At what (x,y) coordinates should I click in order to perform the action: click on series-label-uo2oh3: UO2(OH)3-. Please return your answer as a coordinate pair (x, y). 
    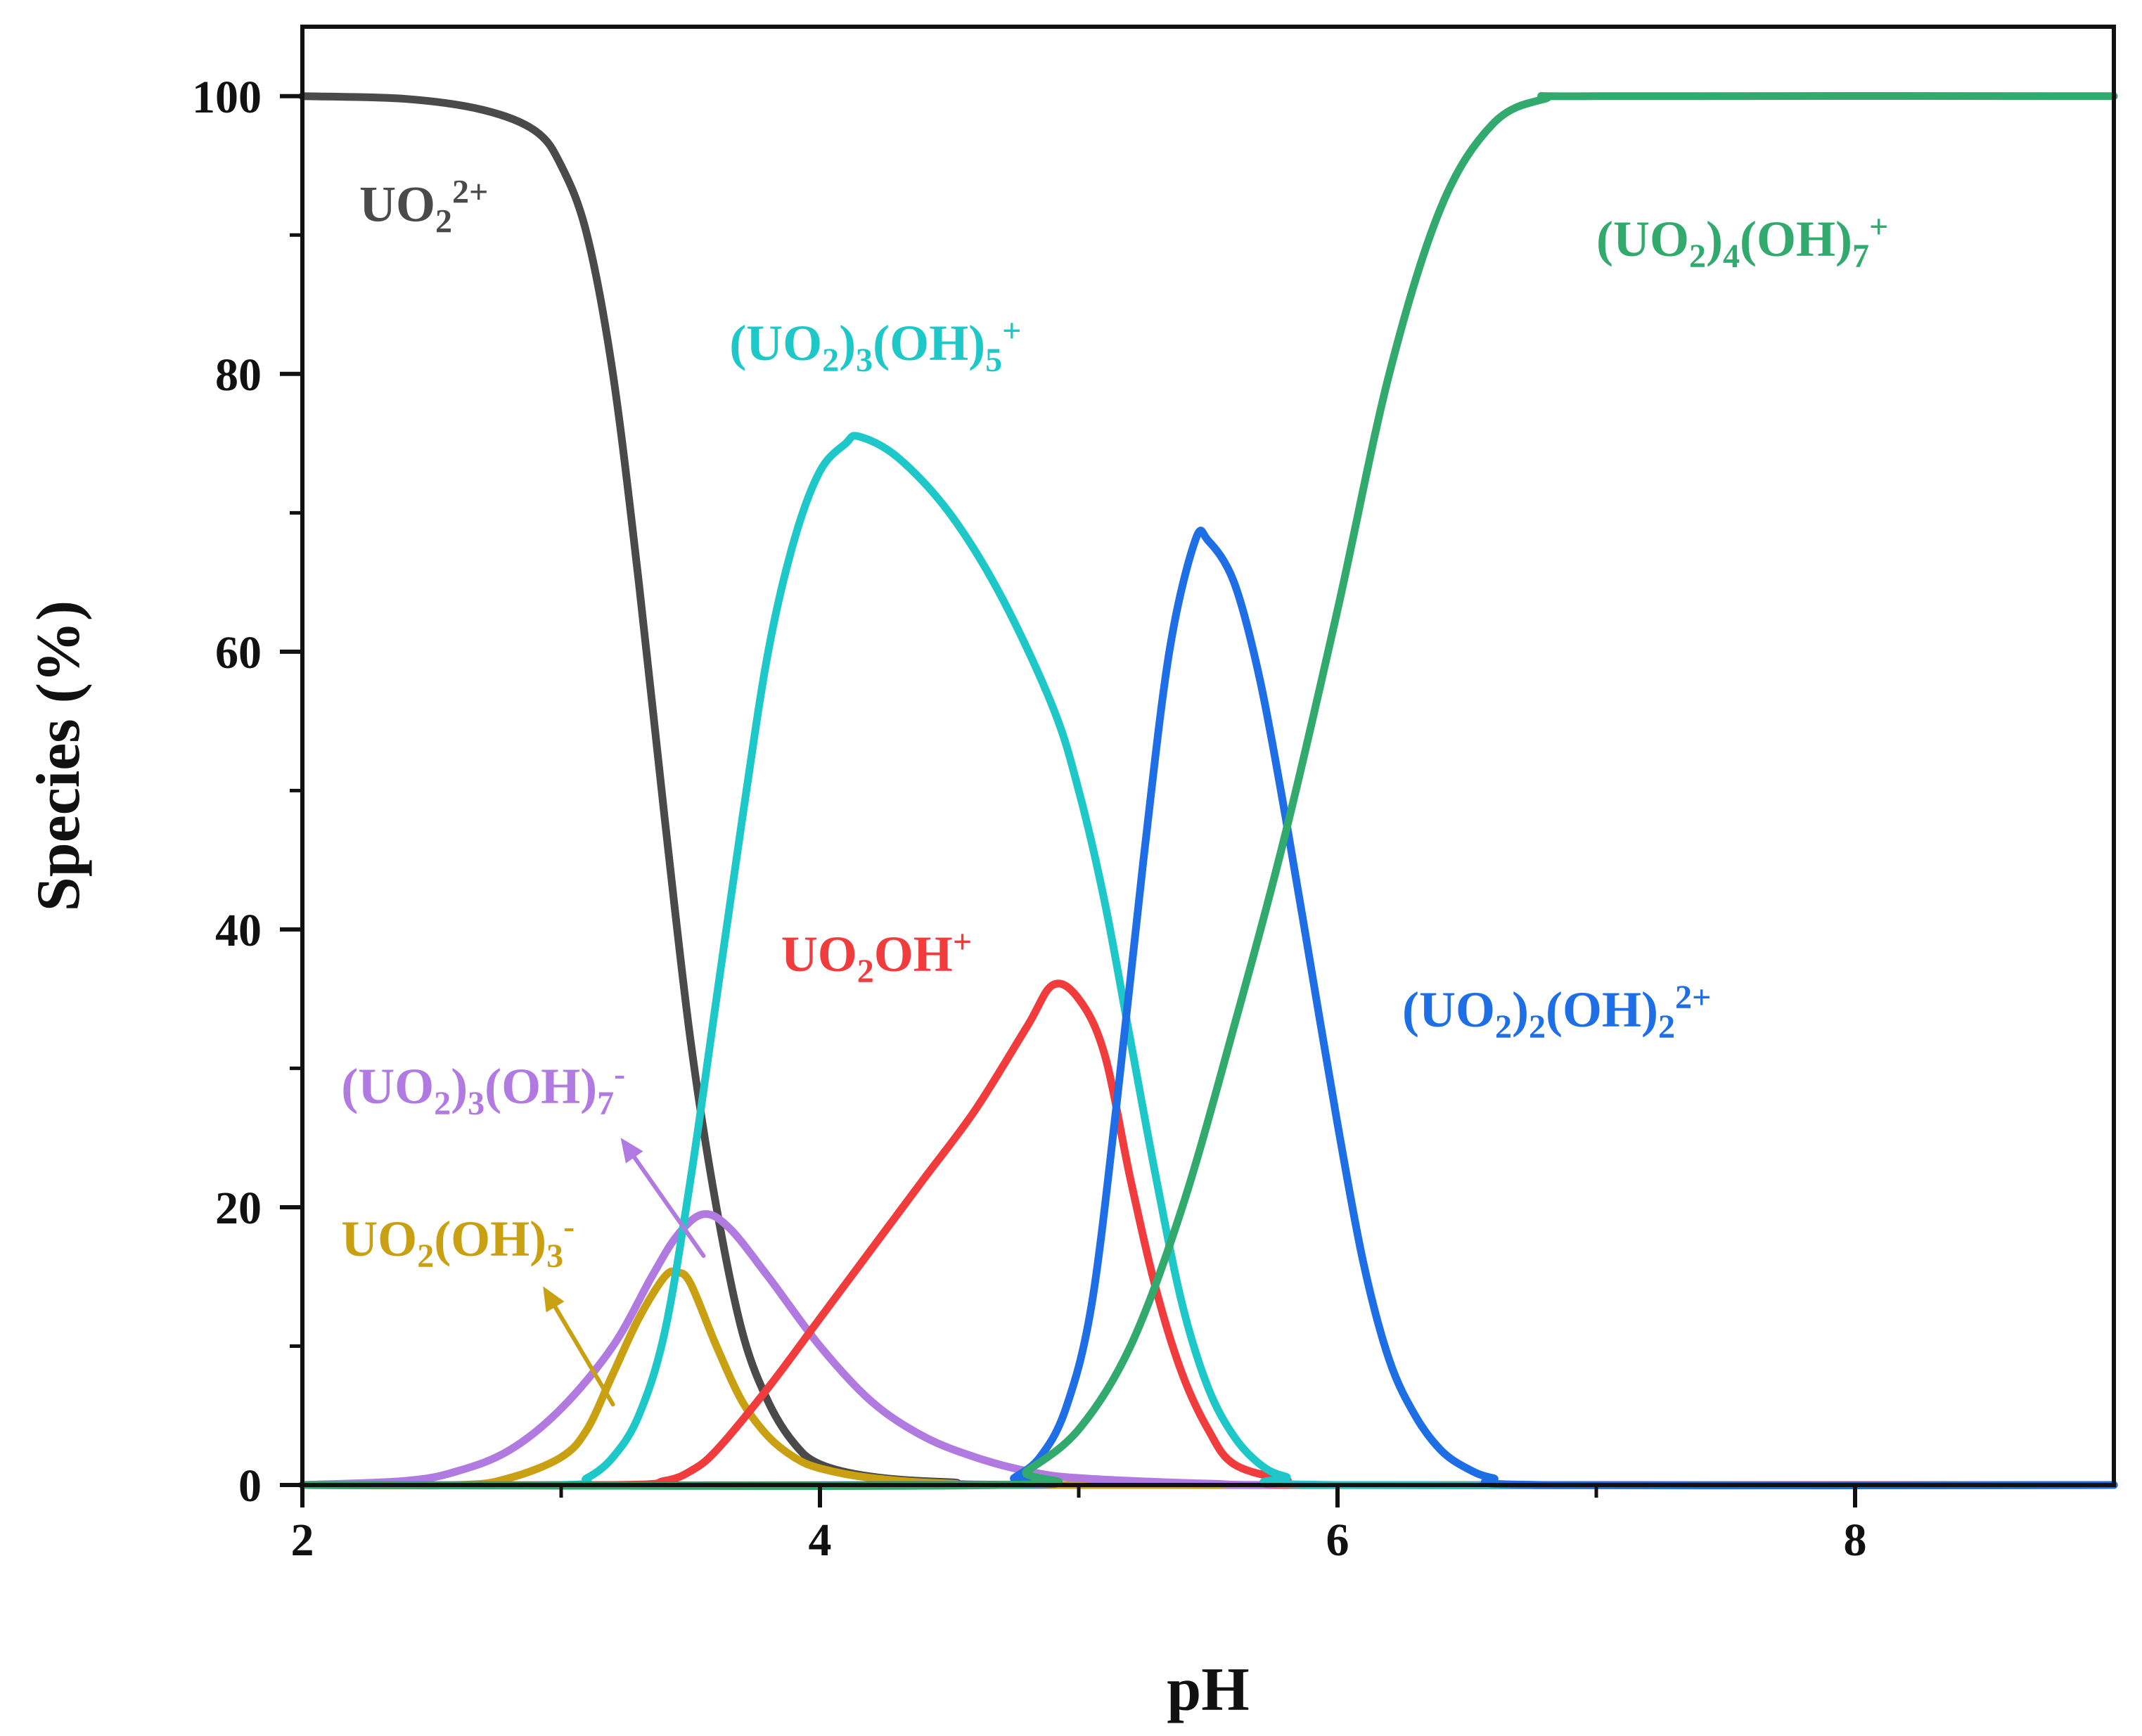
    Looking at the image, I should click on (458, 1241).